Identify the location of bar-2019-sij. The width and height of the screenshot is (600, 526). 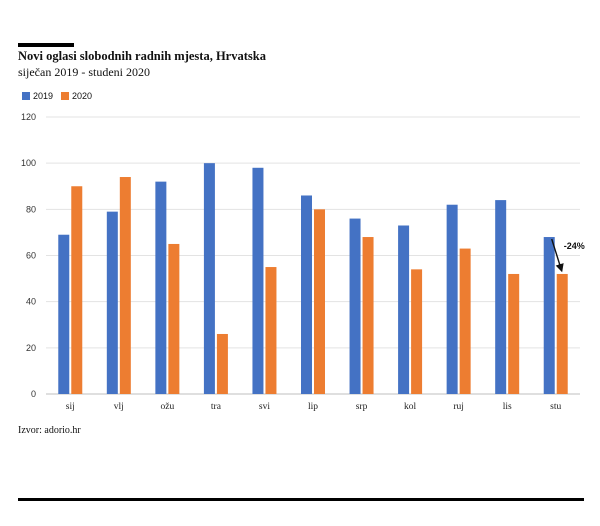
(64, 314).